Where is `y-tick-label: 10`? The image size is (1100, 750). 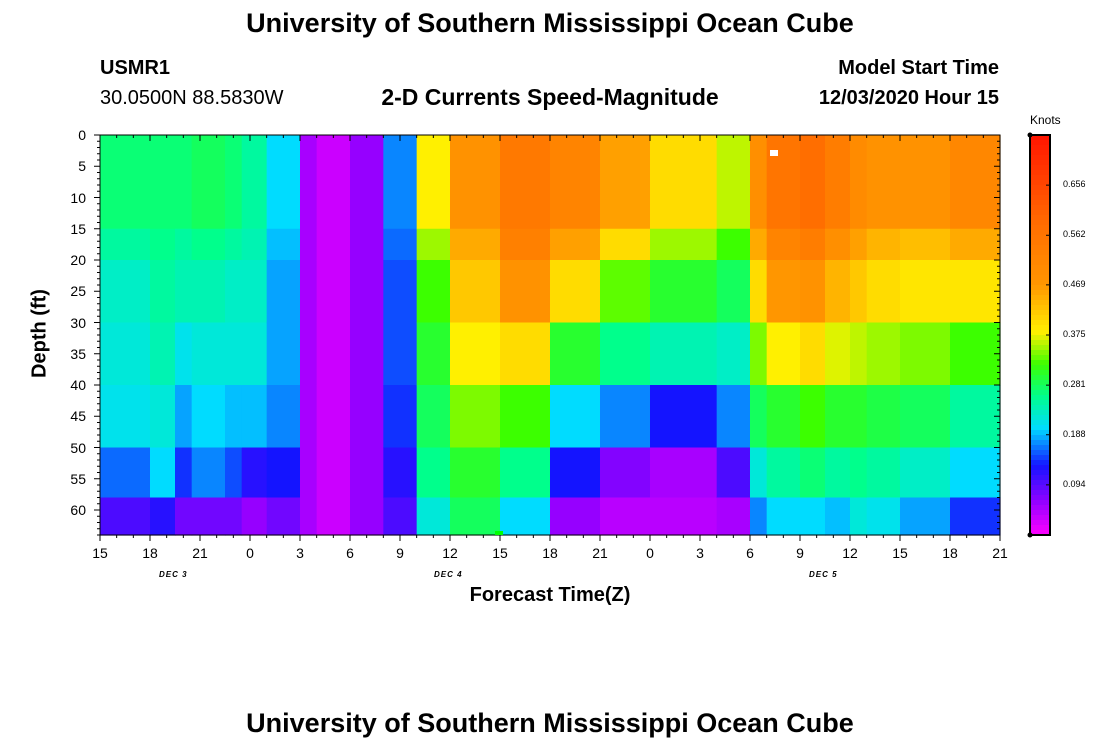
y-tick-label: 10 is located at coordinates (78, 197).